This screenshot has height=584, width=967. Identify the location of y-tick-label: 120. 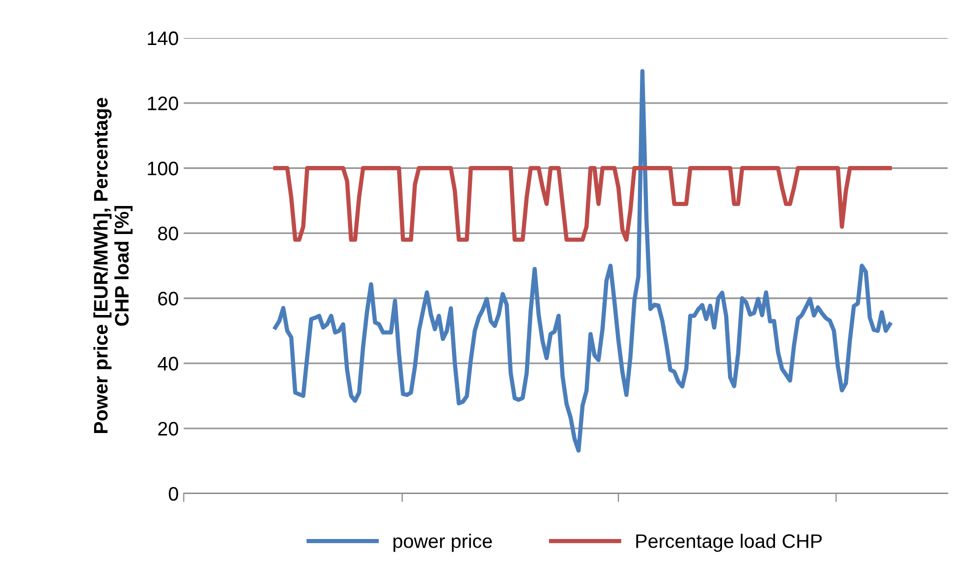
(163, 103).